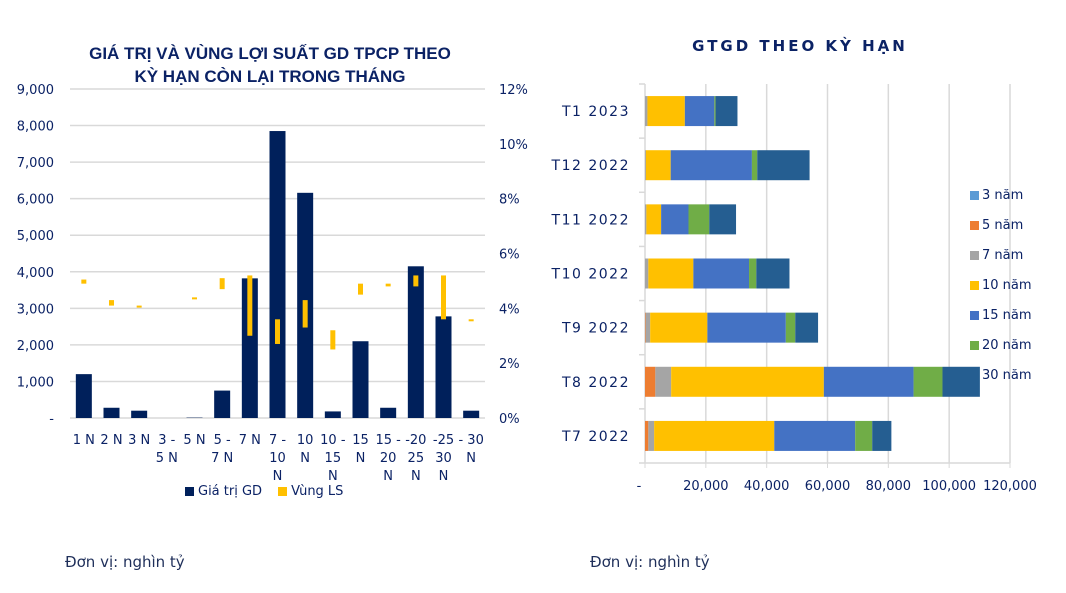  What do you see at coordinates (416, 458) in the screenshot?
I see `x-tick-label: 25` at bounding box center [416, 458].